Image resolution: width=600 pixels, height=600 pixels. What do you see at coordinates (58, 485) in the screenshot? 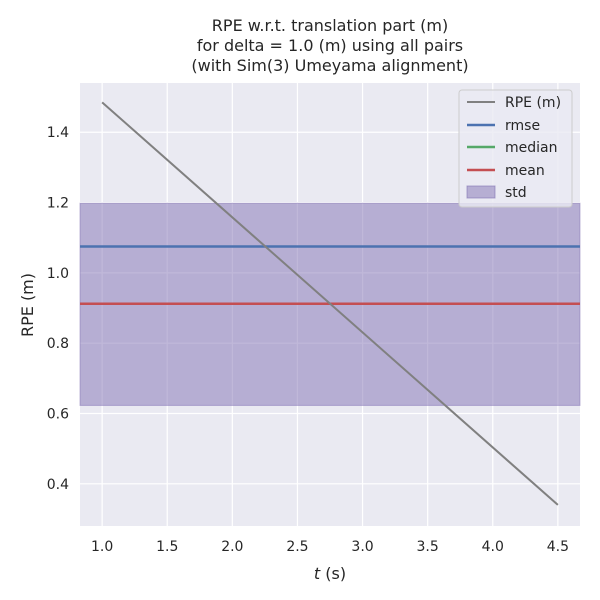
I see `y-tick-label: 0.4` at bounding box center [58, 485].